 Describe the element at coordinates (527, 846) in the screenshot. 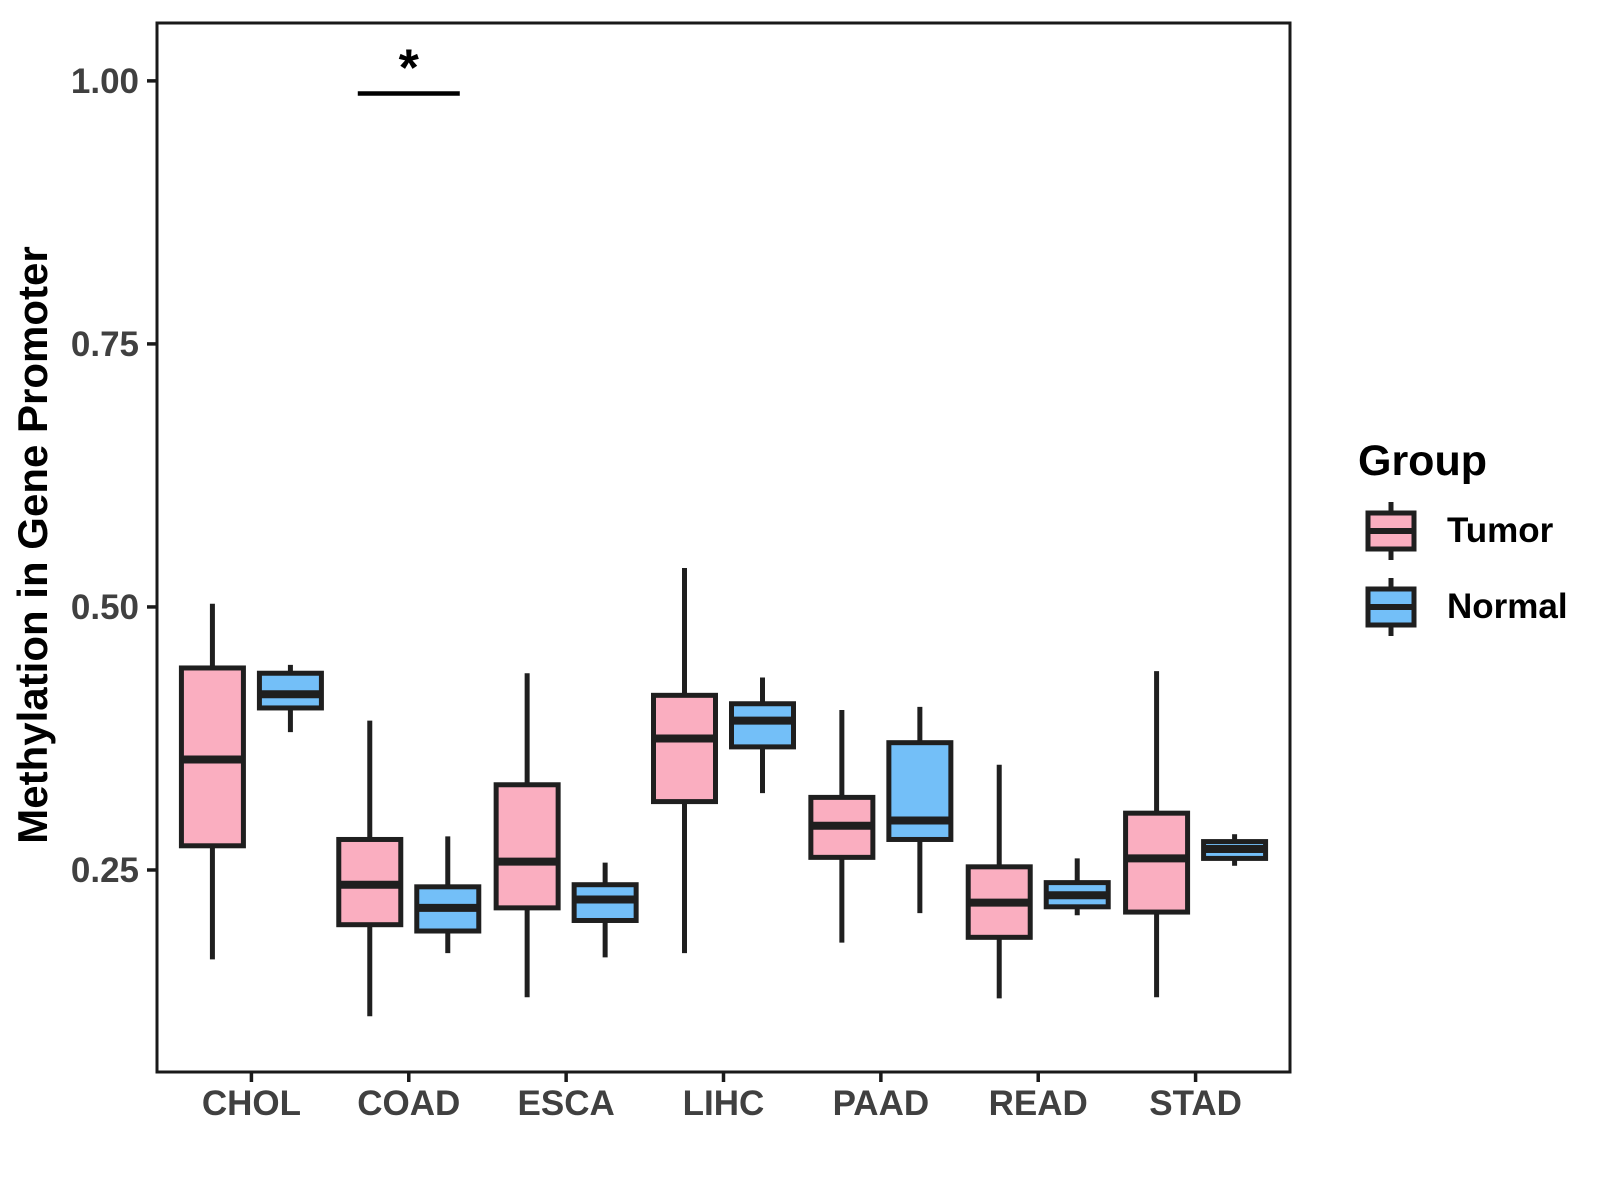

I see `box-tumor-esca` at that location.